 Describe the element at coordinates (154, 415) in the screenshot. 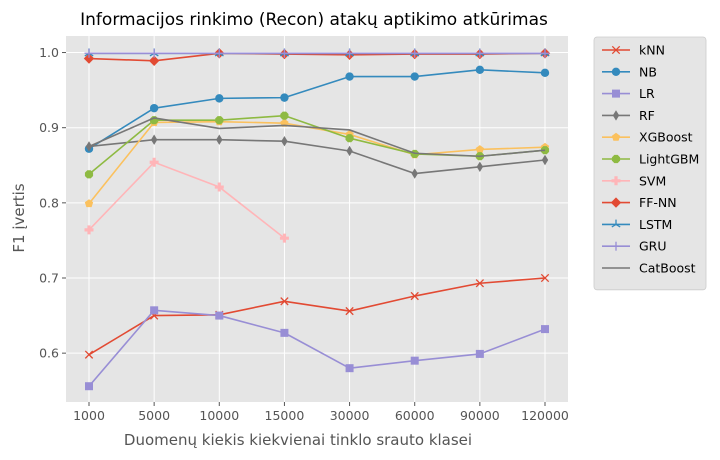

I see `x-tick-label: 5000` at that location.